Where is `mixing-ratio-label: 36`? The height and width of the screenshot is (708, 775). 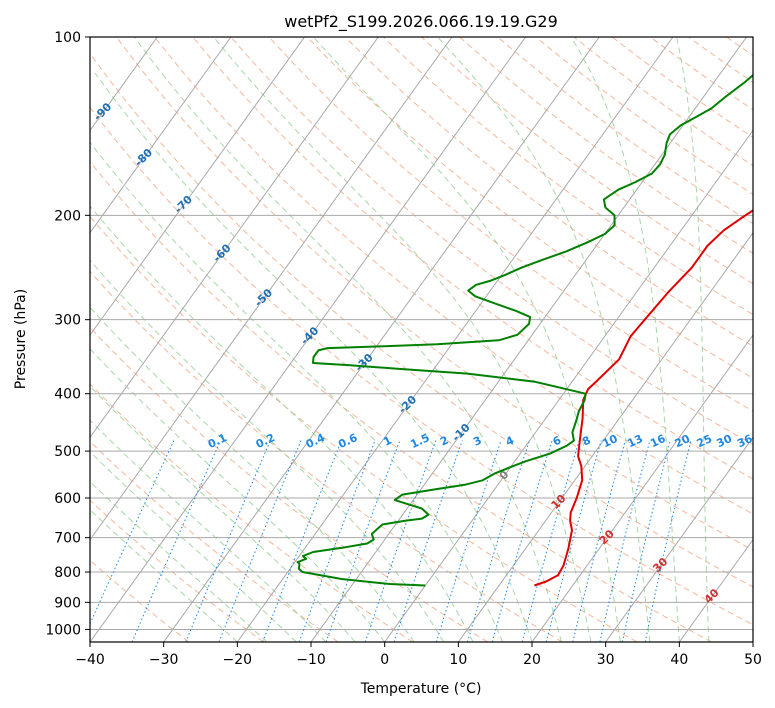
mixing-ratio-label: 36 is located at coordinates (745, 441).